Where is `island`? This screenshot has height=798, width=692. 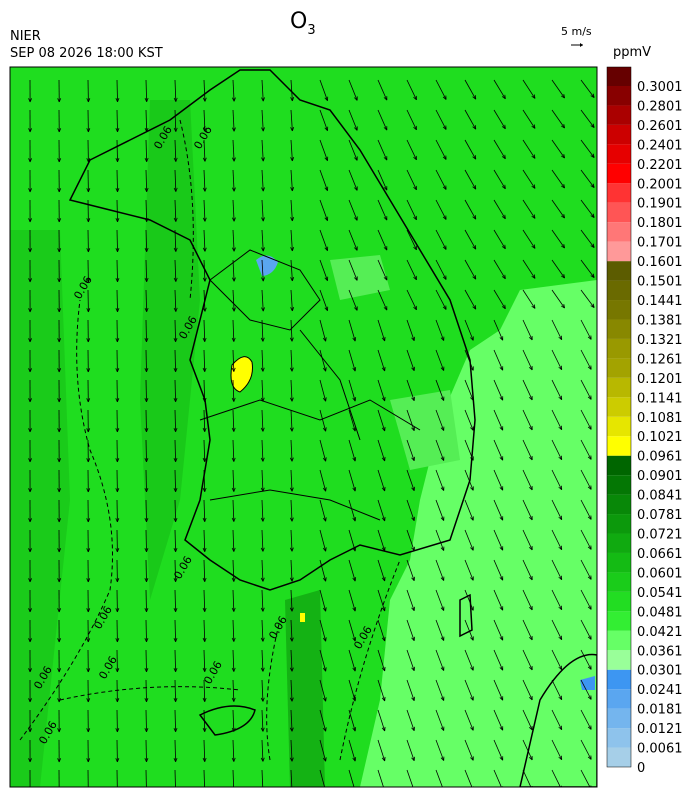
island is located at coordinates (397, 690).